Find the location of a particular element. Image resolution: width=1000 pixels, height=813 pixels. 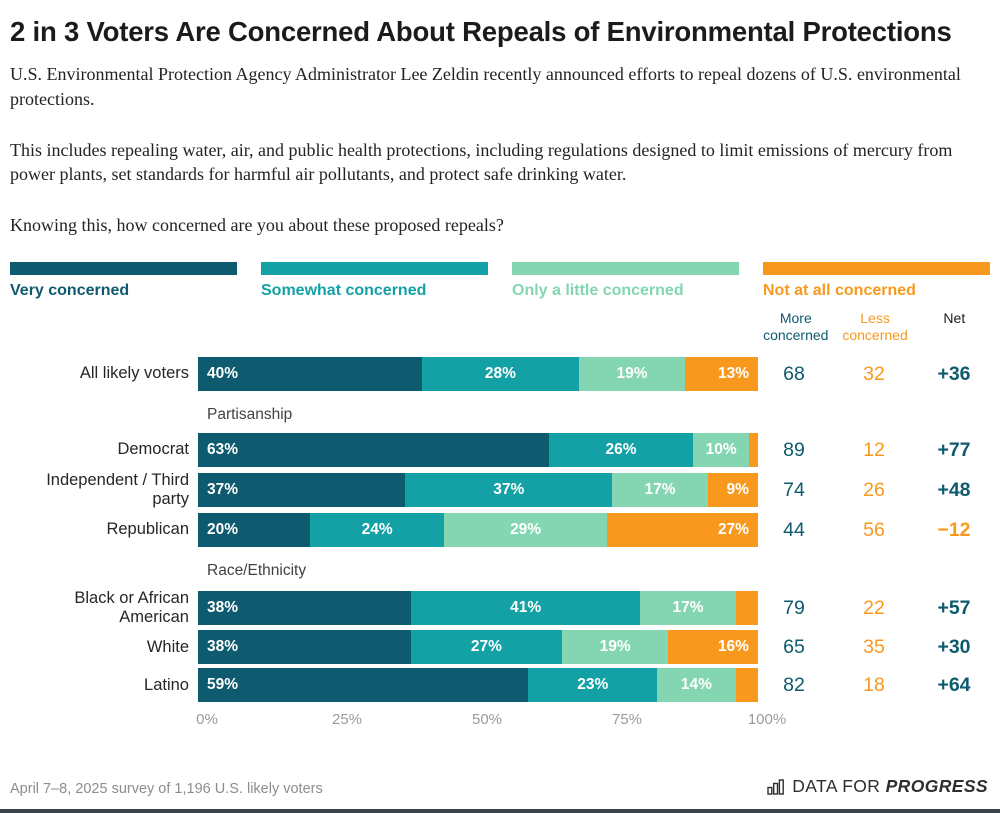

bar-track-democrat: 63% 26% 10% is located at coordinates (478, 449).